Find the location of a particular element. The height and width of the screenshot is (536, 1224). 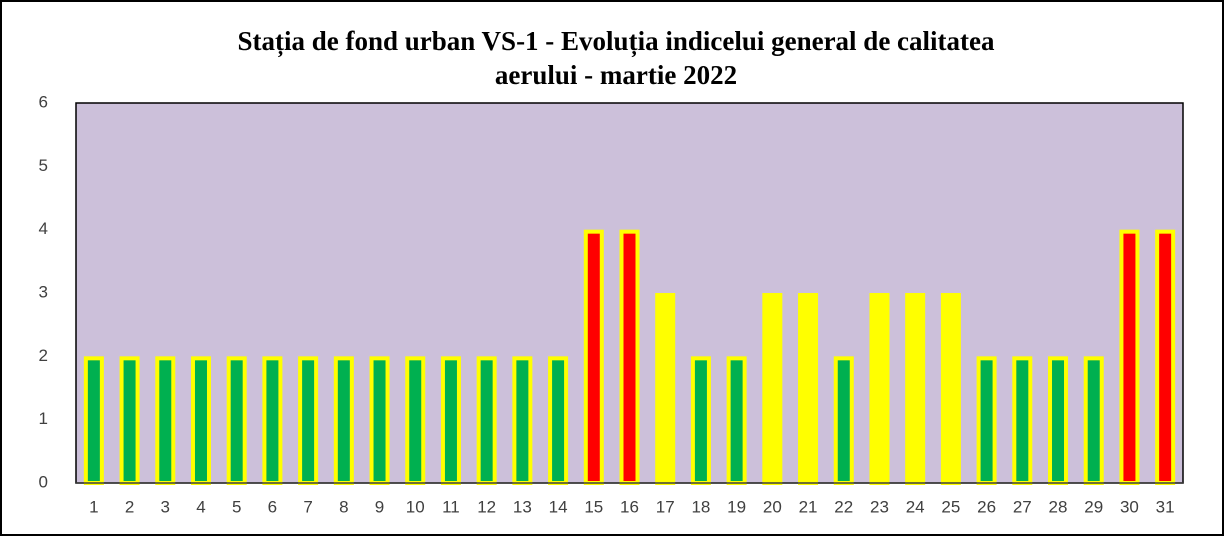

x-tick-label: 21 is located at coordinates (808, 506).